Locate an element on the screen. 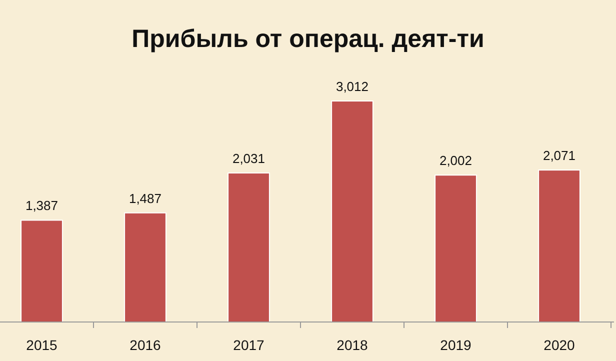 The width and height of the screenshot is (616, 361). x-tick-label: 2018 is located at coordinates (352, 345).